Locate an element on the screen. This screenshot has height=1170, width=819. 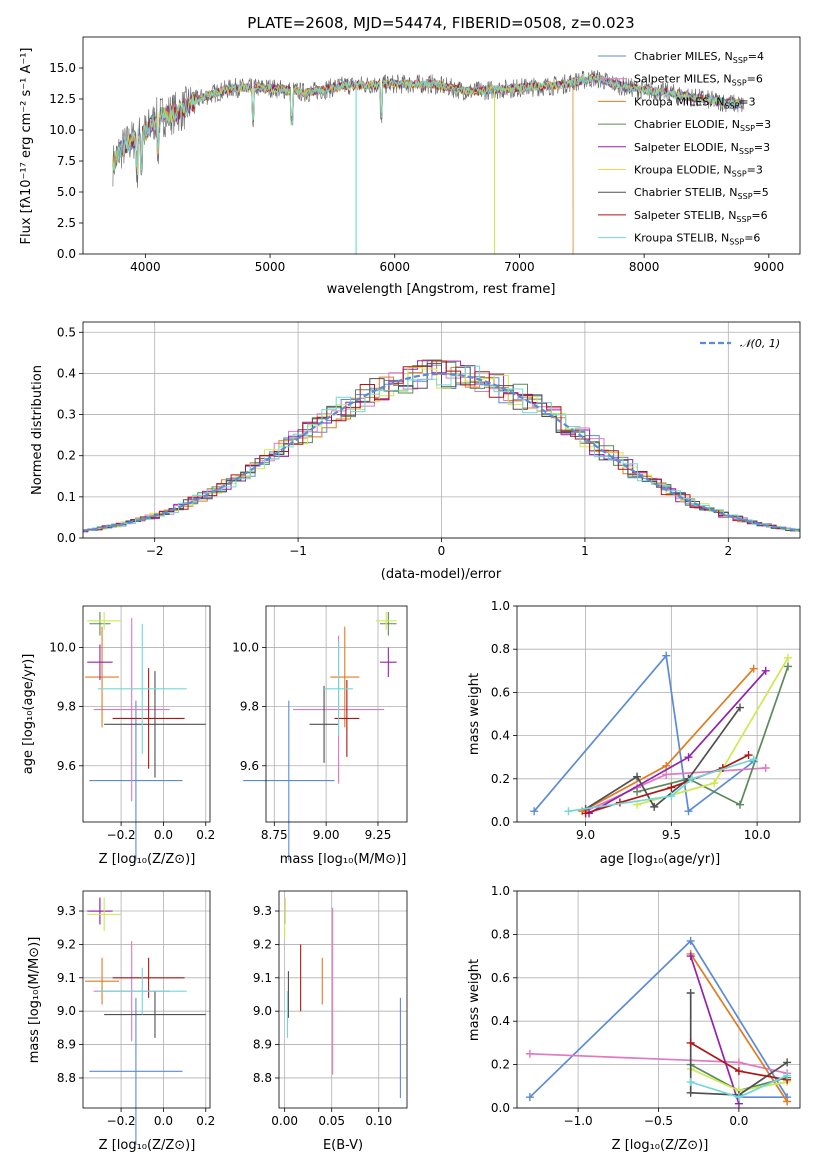
x-tick-label: 0.00 is located at coordinates (284, 1121).